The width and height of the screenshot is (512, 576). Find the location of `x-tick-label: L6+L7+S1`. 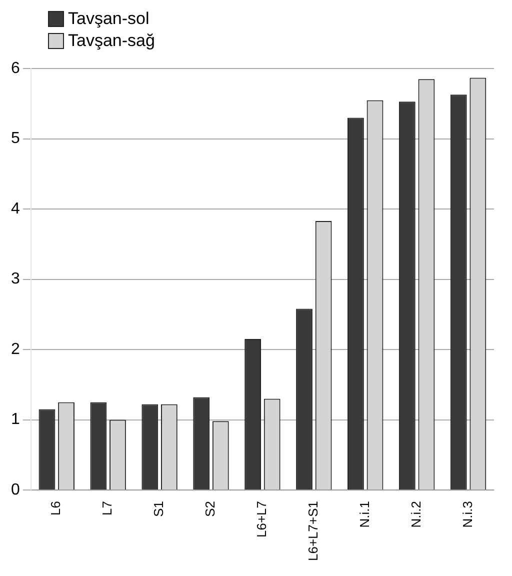

x-tick-label: L6+L7+S1 is located at coordinates (312, 531).